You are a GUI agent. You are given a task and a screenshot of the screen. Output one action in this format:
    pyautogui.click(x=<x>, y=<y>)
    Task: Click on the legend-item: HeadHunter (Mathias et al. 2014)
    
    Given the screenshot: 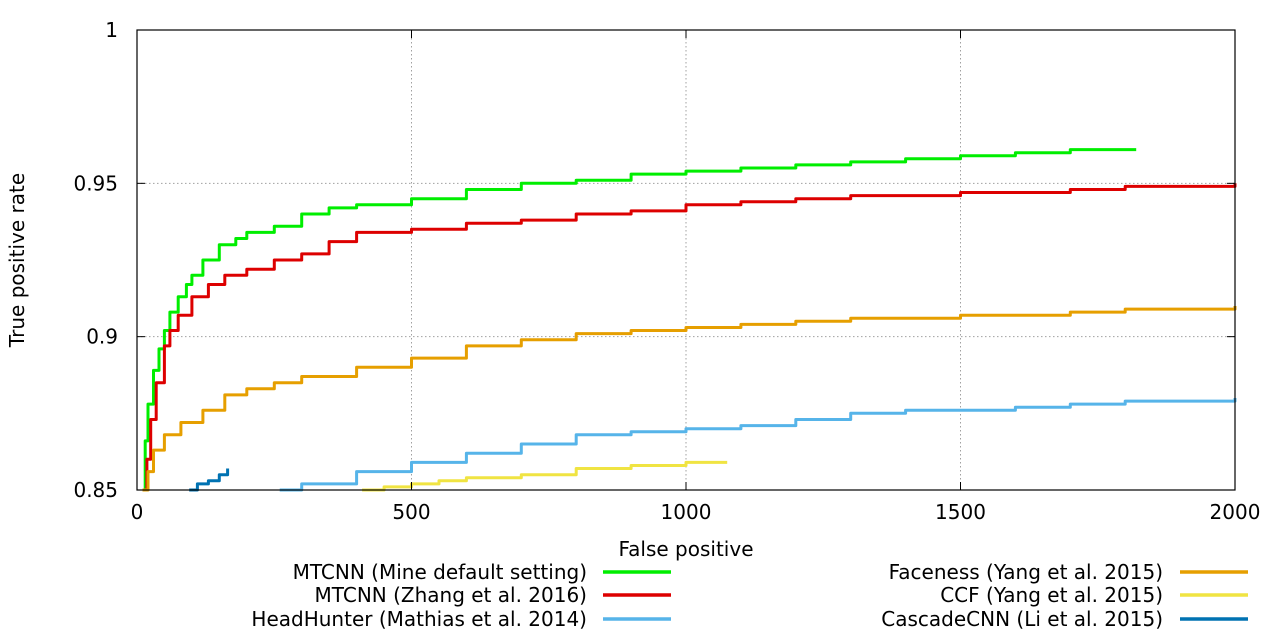 What is the action you would take?
    pyautogui.click(x=461, y=619)
    